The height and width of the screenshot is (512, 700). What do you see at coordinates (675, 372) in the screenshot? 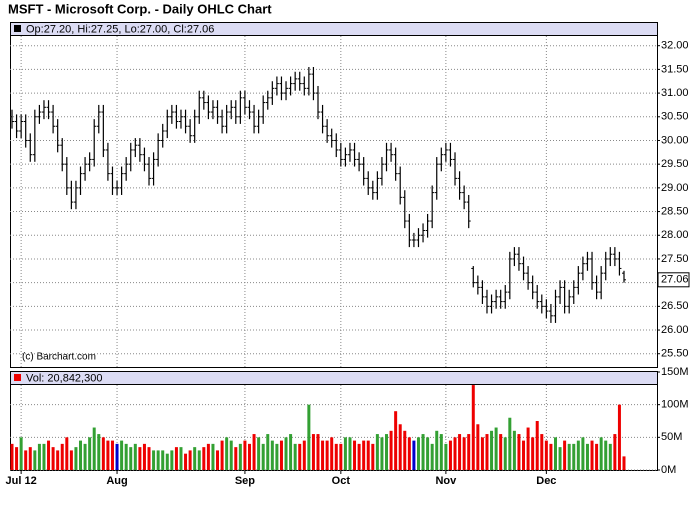
I see `y-tick-label: 150M` at bounding box center [675, 372].